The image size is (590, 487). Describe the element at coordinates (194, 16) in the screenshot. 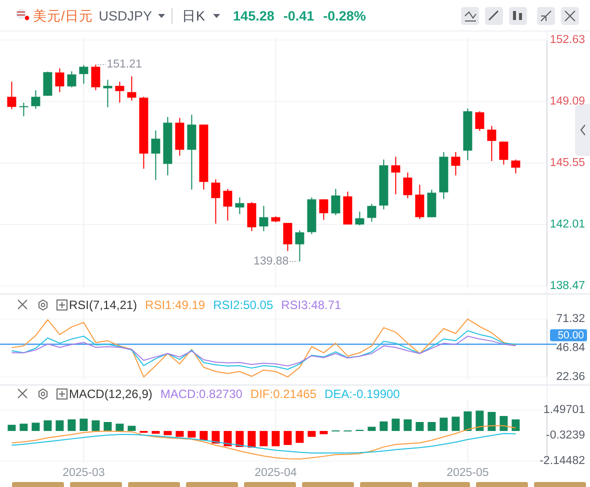

I see `text: 日K` at that location.